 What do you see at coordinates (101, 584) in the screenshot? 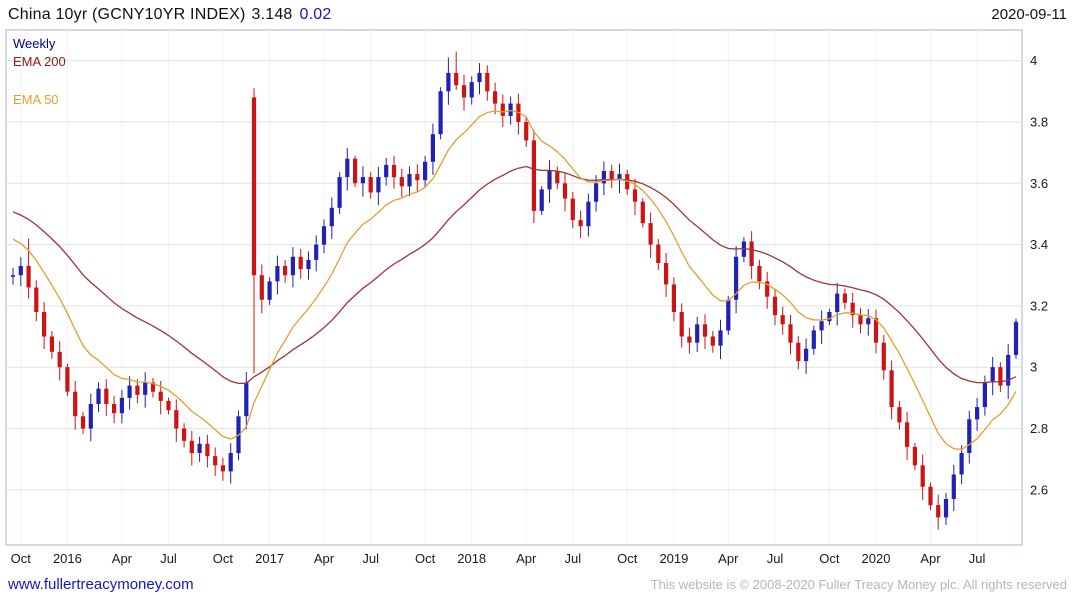
I see `site-link: www.fullertreacymoney.com` at bounding box center [101, 584].